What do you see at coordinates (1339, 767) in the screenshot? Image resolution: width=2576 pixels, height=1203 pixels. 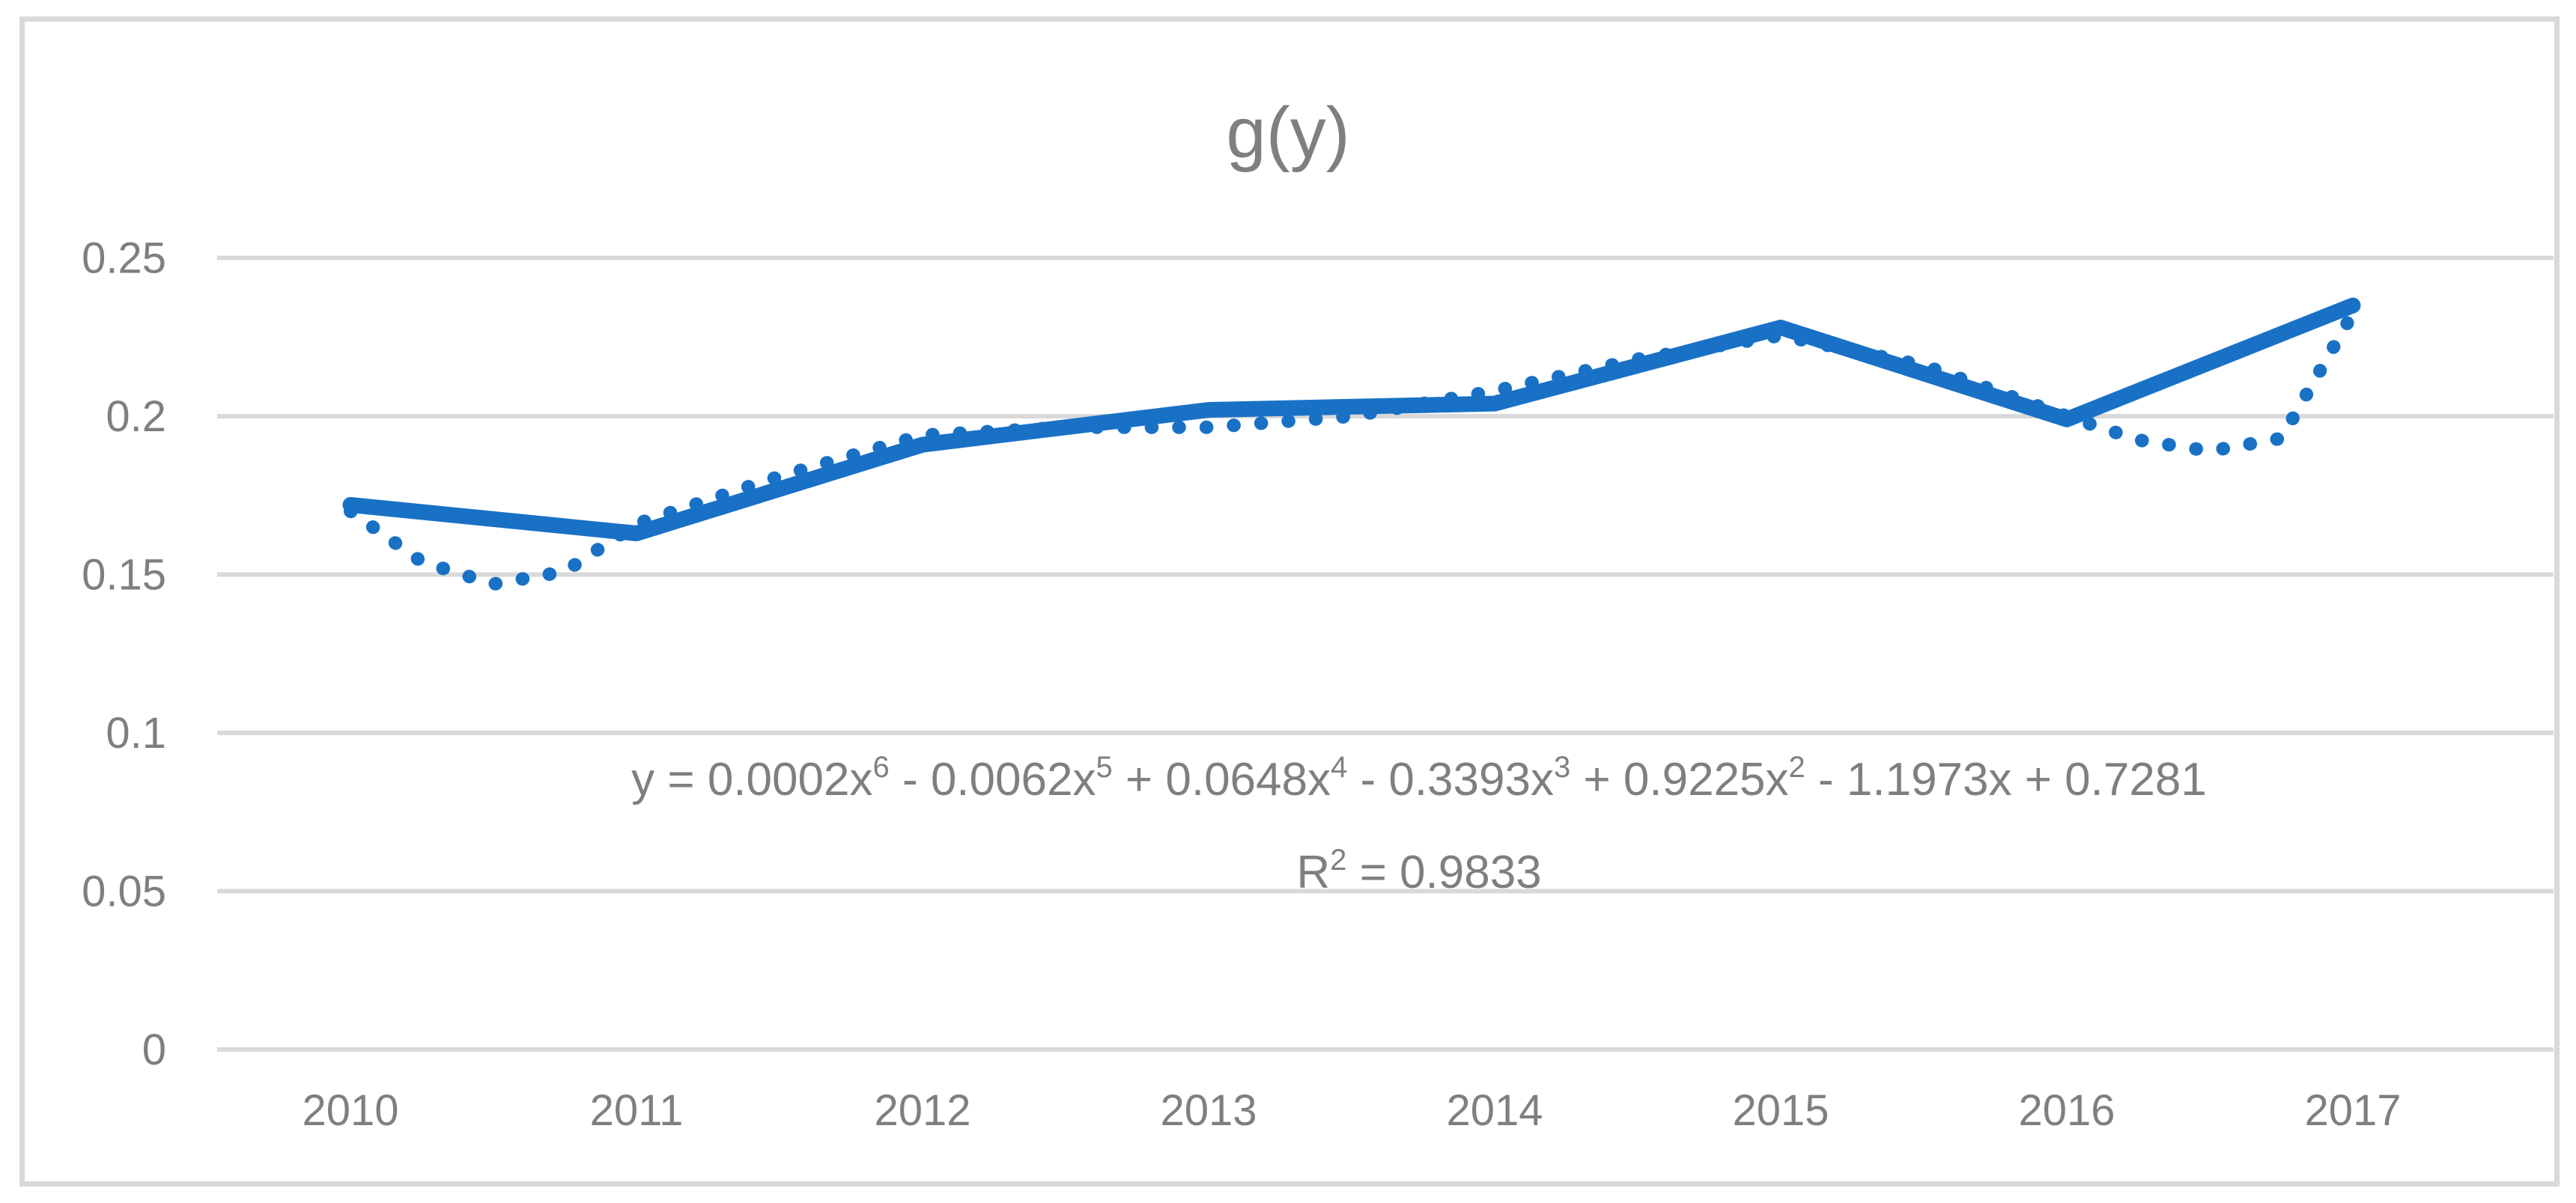 I see `superscript: 4` at bounding box center [1339, 767].